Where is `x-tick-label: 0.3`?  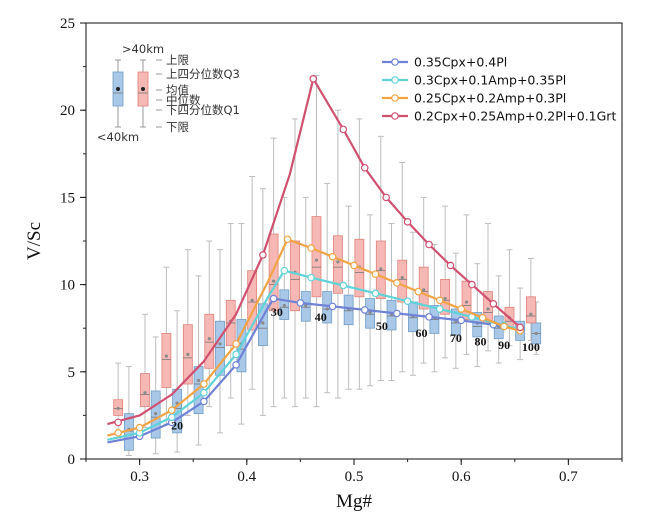 x-tick-label: 0.3 is located at coordinates (139, 477).